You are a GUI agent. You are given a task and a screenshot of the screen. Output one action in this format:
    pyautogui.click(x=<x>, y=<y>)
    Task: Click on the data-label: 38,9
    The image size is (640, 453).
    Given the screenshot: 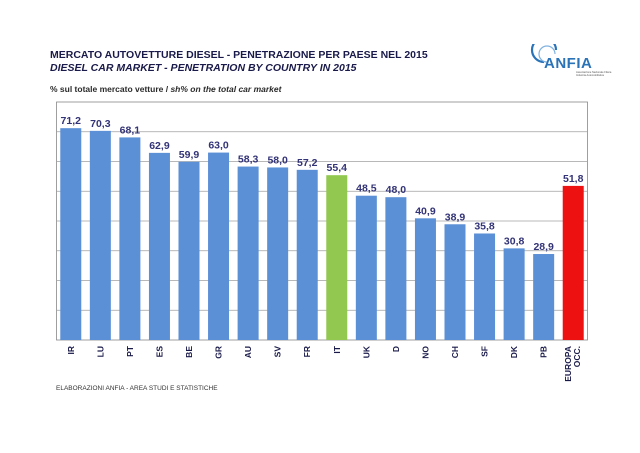 What is the action you would take?
    pyautogui.click(x=455, y=217)
    